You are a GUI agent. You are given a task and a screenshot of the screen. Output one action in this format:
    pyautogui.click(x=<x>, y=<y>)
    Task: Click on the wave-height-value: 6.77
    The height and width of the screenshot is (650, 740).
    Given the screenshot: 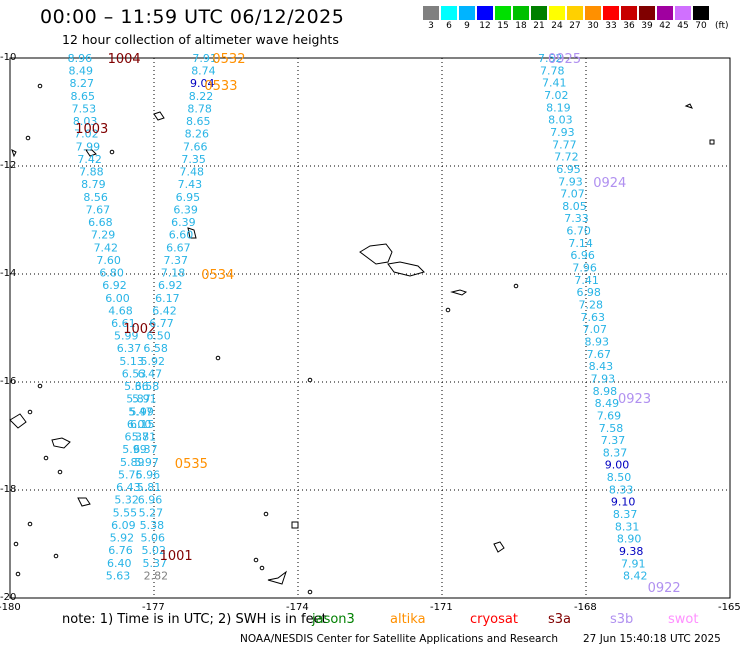 What is the action you would take?
    pyautogui.click(x=161, y=323)
    